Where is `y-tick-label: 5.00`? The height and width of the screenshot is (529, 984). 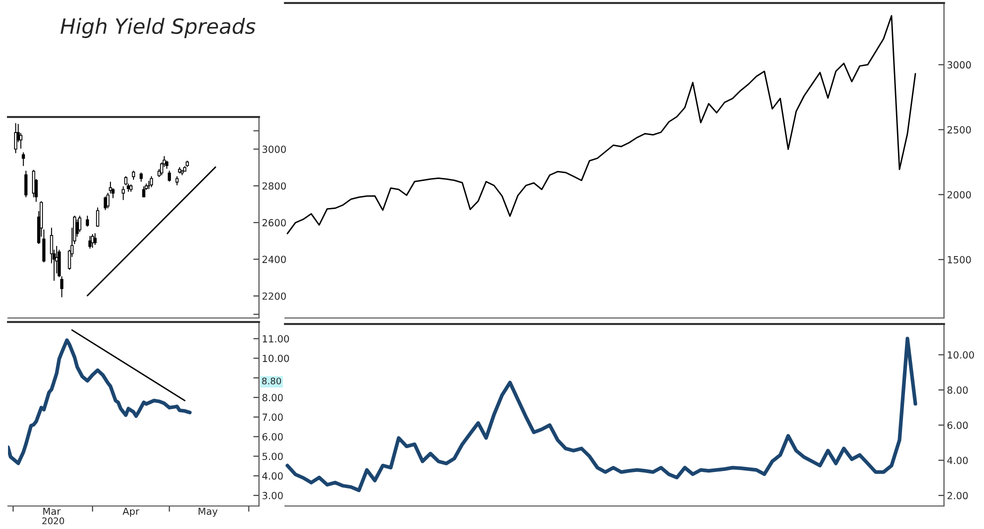 y-tick-label: 5.00 is located at coordinates (272, 456).